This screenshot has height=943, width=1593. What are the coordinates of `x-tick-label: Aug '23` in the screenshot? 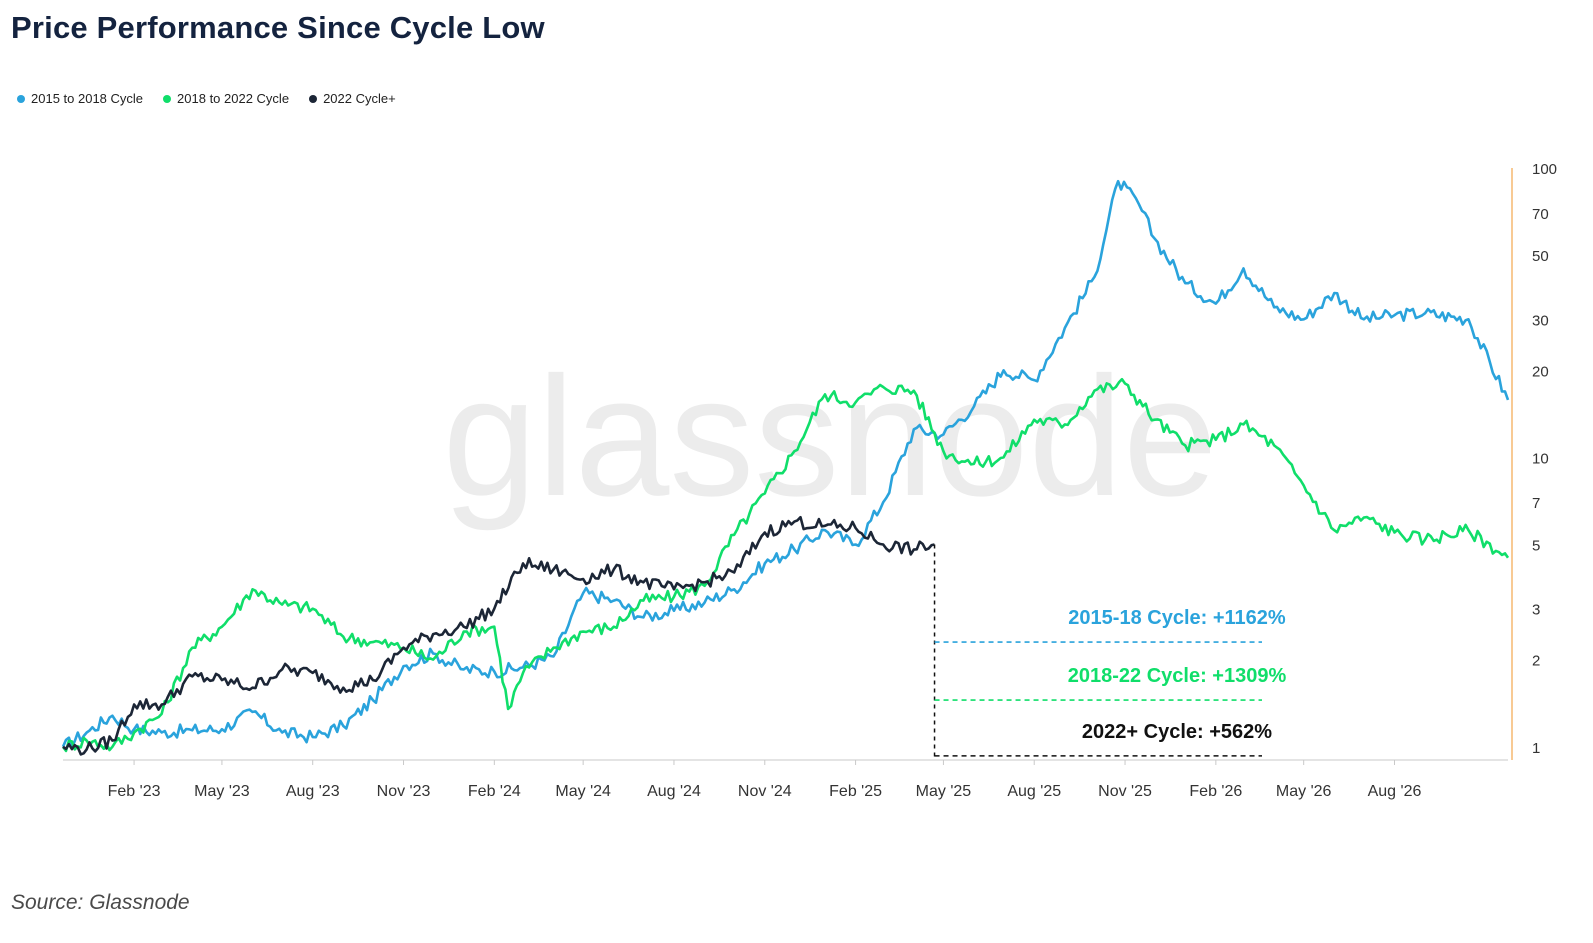 It's located at (313, 791).